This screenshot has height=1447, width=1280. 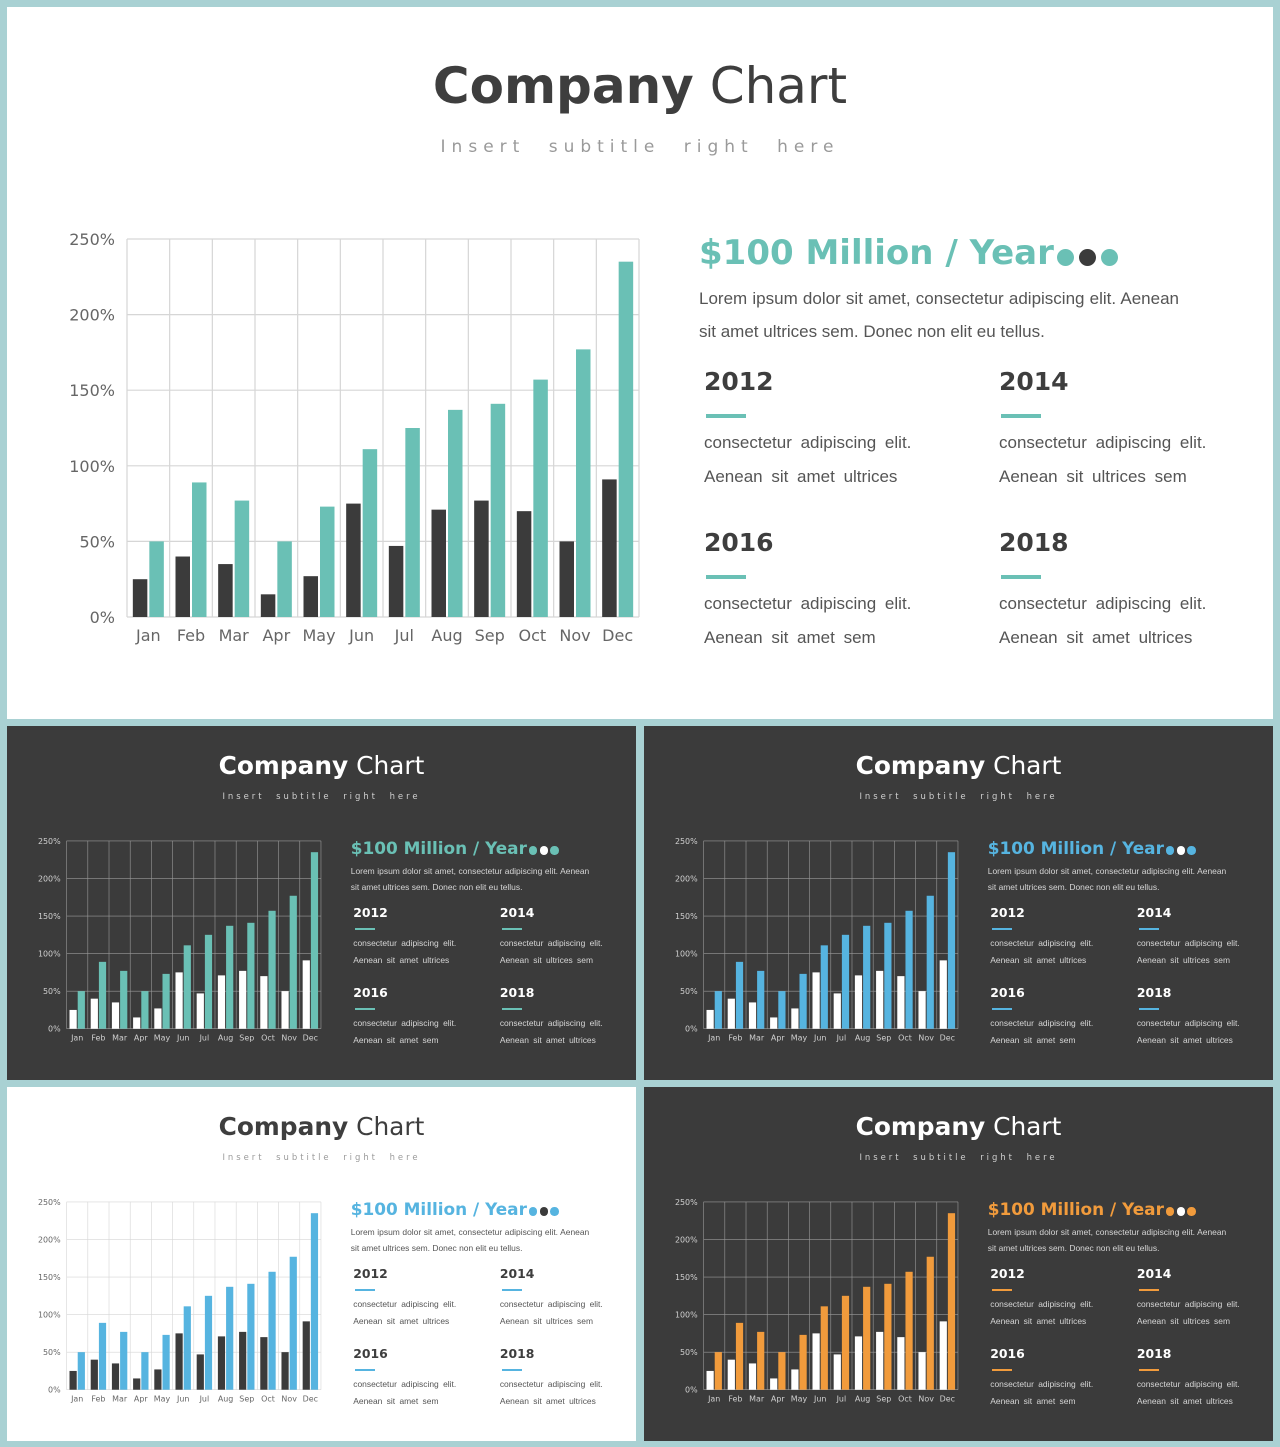 What do you see at coordinates (396, 1400) in the screenshot?
I see `year-text-line2: Aenean sit amet sem` at bounding box center [396, 1400].